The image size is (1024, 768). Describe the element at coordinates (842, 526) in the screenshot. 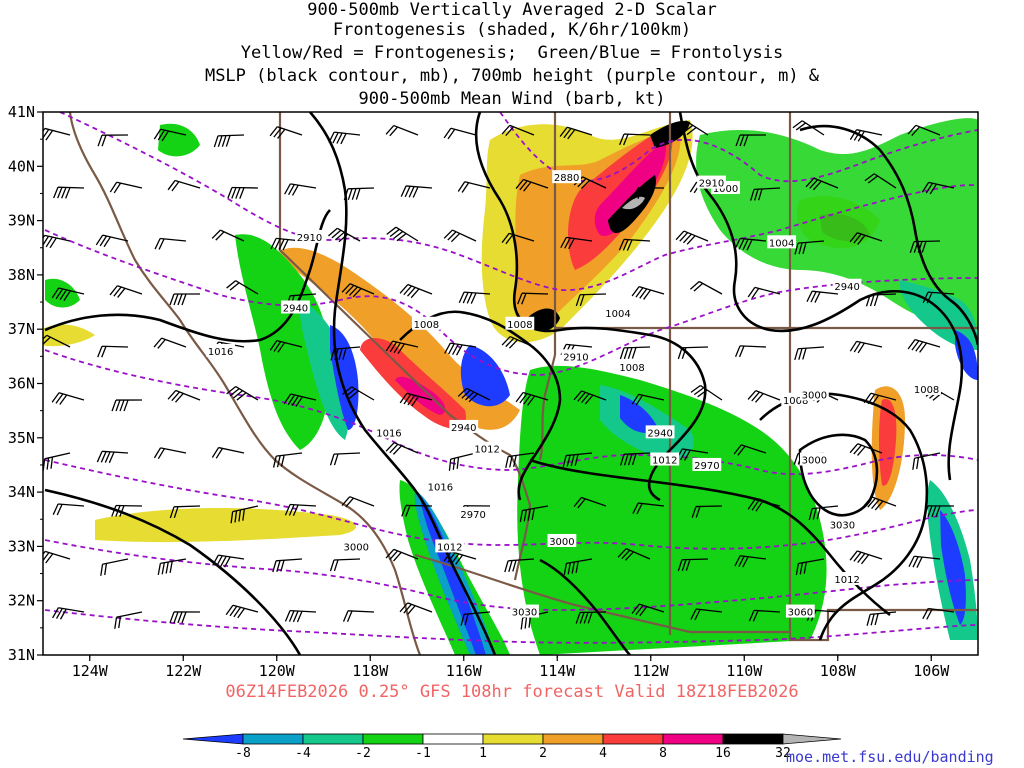

I see `height-contour-label: 3030` at that location.